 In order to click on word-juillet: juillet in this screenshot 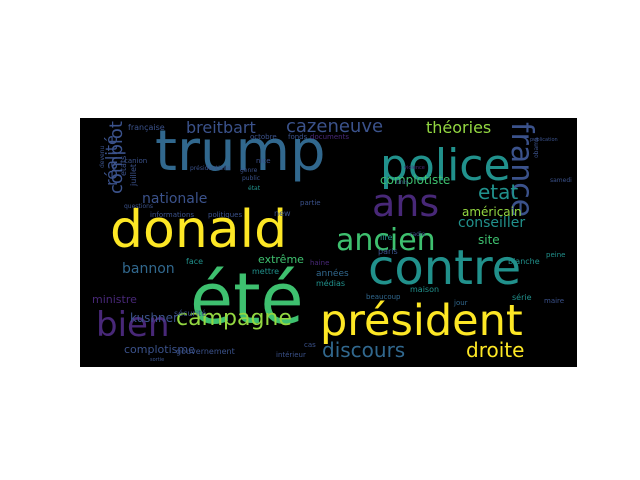, I will do `click(133, 174)`.